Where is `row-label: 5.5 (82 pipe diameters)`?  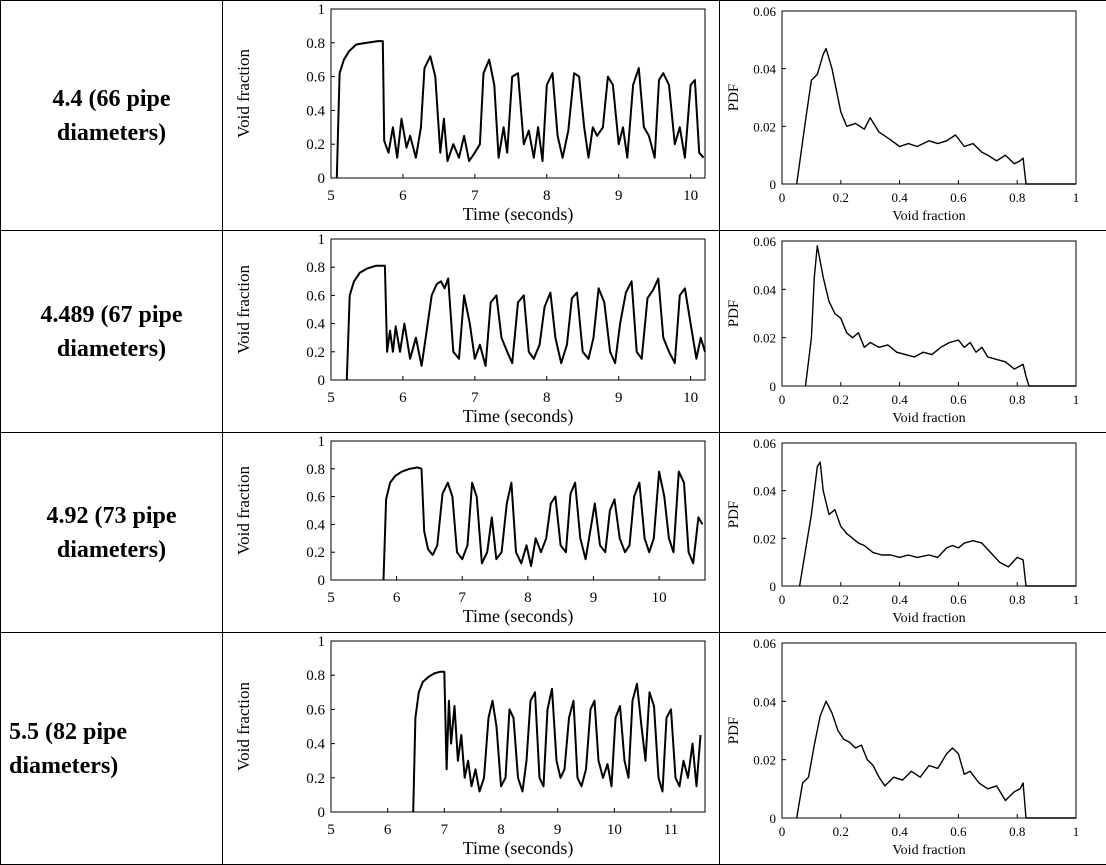 row-label: 5.5 (82 pipe diameters) is located at coordinates (112, 749).